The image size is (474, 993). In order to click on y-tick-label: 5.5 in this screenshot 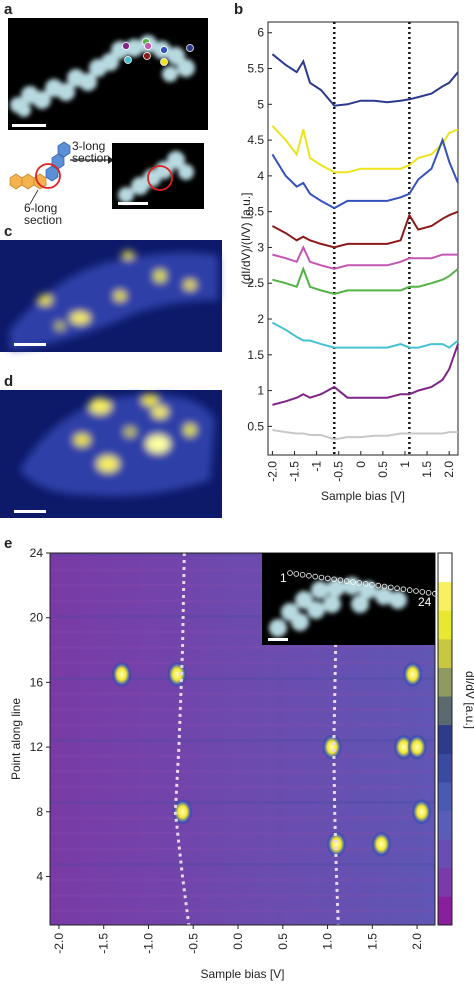, I will do `click(255, 69)`.